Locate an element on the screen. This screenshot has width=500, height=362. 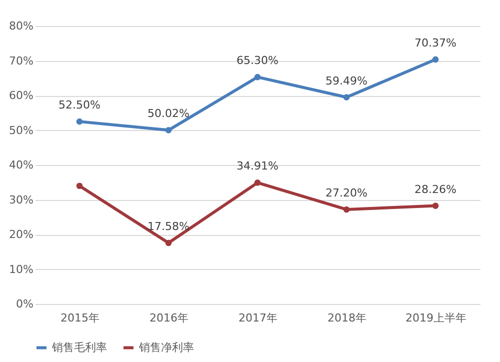
x-tick-label: 2015年 is located at coordinates (80, 318).